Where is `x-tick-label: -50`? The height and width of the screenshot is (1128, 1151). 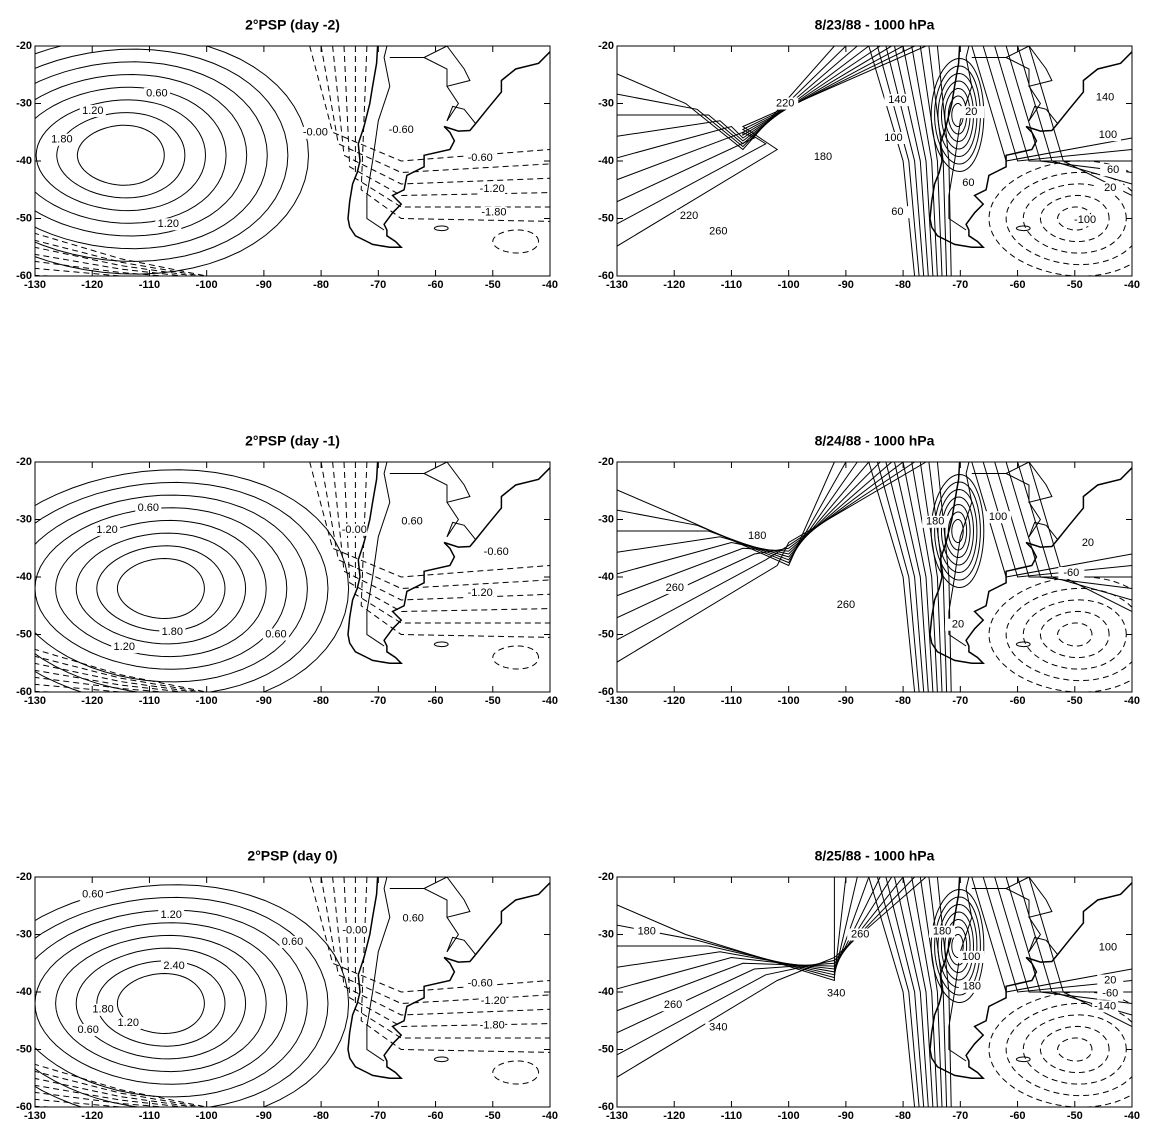
x-tick-label: -50 is located at coordinates (1075, 1116).